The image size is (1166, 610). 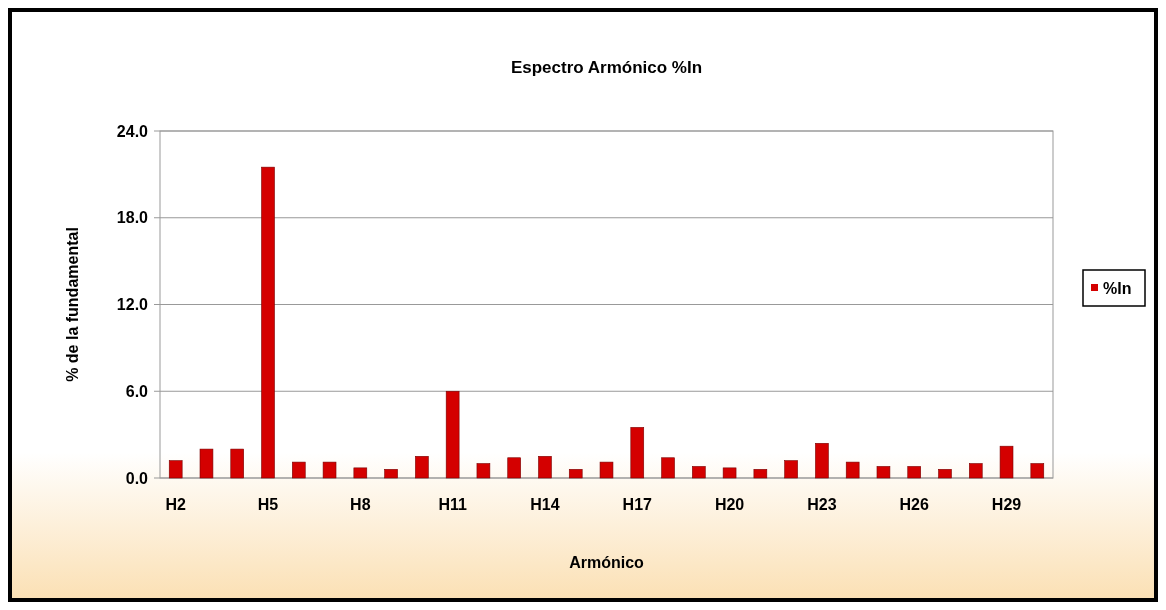 What do you see at coordinates (132, 131) in the screenshot?
I see `y-tick-label: 24.0` at bounding box center [132, 131].